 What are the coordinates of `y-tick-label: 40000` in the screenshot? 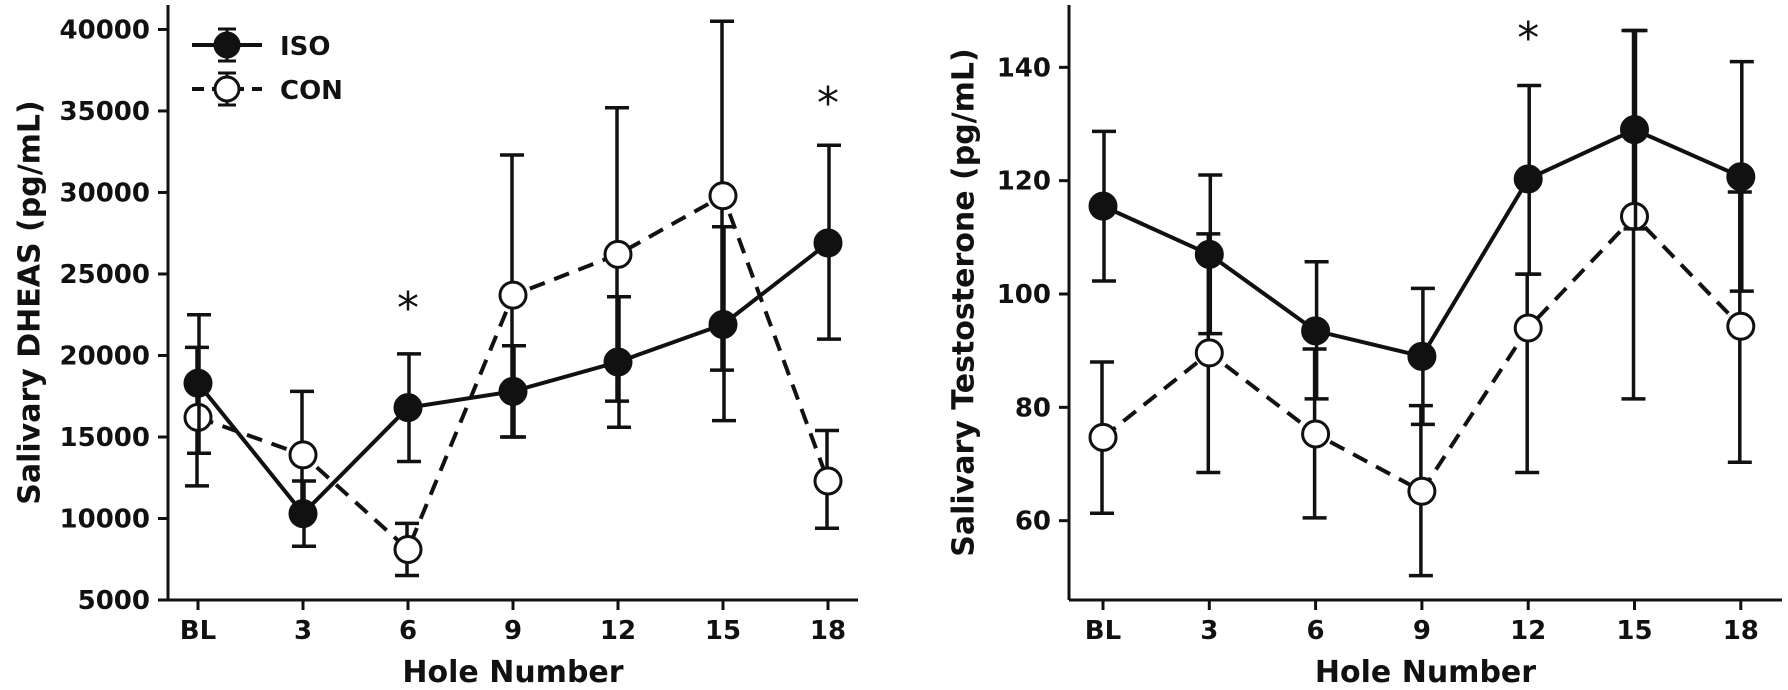 It's located at (105, 30).